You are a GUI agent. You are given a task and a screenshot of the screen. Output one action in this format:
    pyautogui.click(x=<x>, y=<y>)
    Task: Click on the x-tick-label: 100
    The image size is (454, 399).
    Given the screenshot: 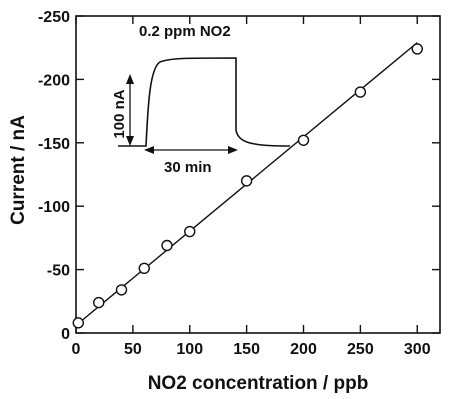 What is the action you would take?
    pyautogui.click(x=189, y=349)
    